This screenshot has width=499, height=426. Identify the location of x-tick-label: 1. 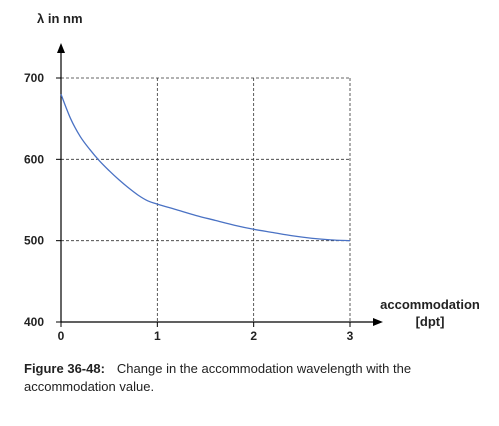
(157, 336).